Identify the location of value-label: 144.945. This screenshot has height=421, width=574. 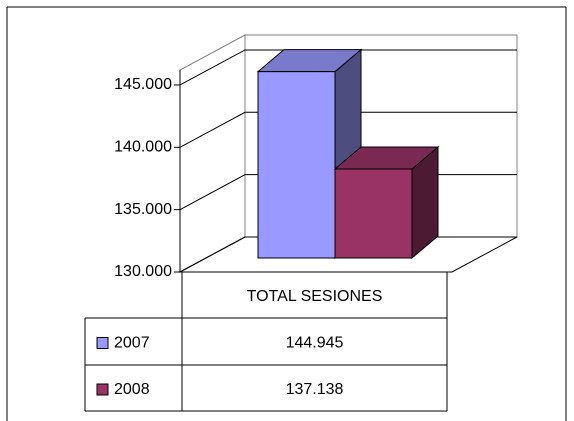
(315, 343).